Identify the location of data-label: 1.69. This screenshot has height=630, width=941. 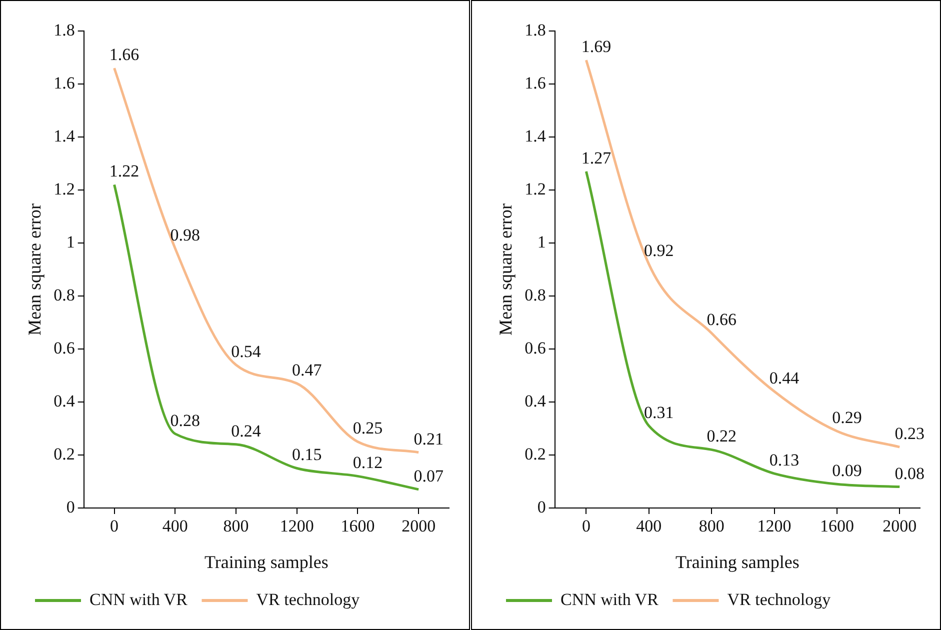
(596, 46).